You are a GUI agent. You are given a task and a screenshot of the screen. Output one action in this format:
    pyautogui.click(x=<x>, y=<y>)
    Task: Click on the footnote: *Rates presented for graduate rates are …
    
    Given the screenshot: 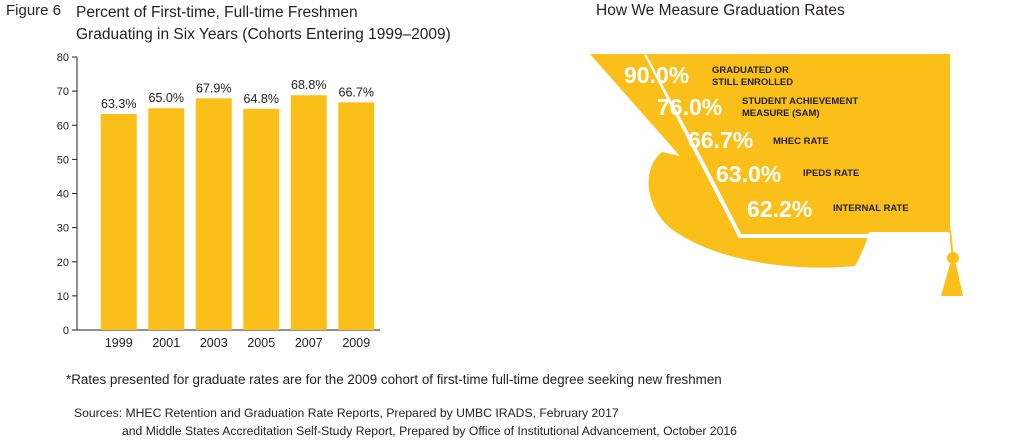 What is the action you would take?
    pyautogui.click(x=394, y=379)
    